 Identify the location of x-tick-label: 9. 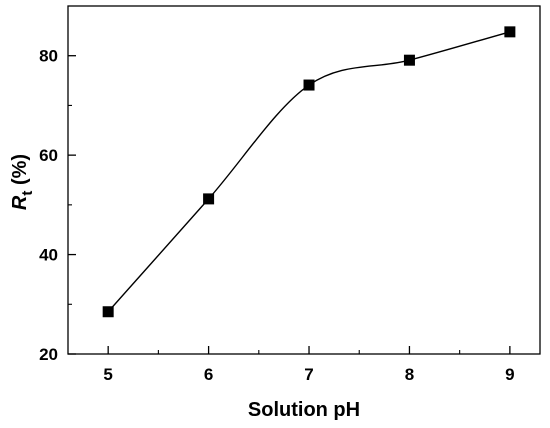
(509, 374).